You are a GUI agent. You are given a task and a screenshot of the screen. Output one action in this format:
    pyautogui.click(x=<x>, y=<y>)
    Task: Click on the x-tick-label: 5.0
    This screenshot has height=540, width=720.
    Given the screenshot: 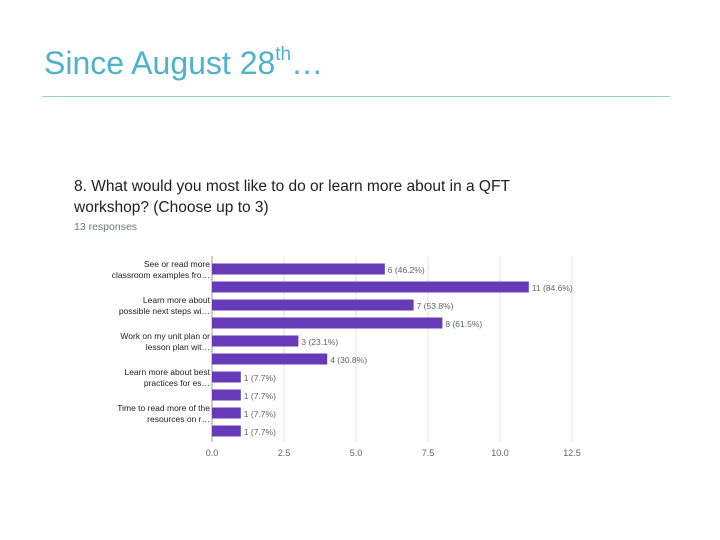 What is the action you would take?
    pyautogui.click(x=356, y=453)
    